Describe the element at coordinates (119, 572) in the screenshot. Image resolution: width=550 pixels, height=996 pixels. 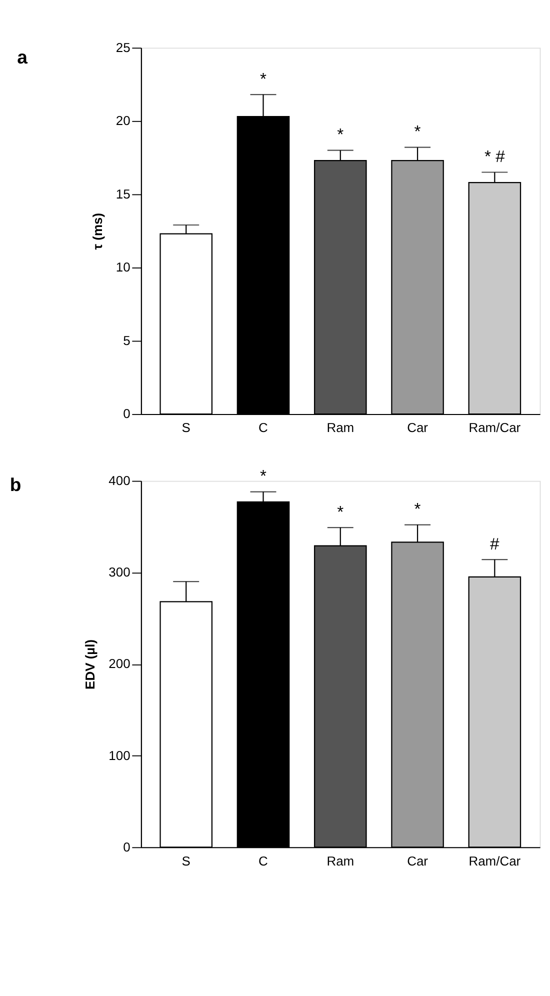
I see `y-tick-label: 300` at that location.